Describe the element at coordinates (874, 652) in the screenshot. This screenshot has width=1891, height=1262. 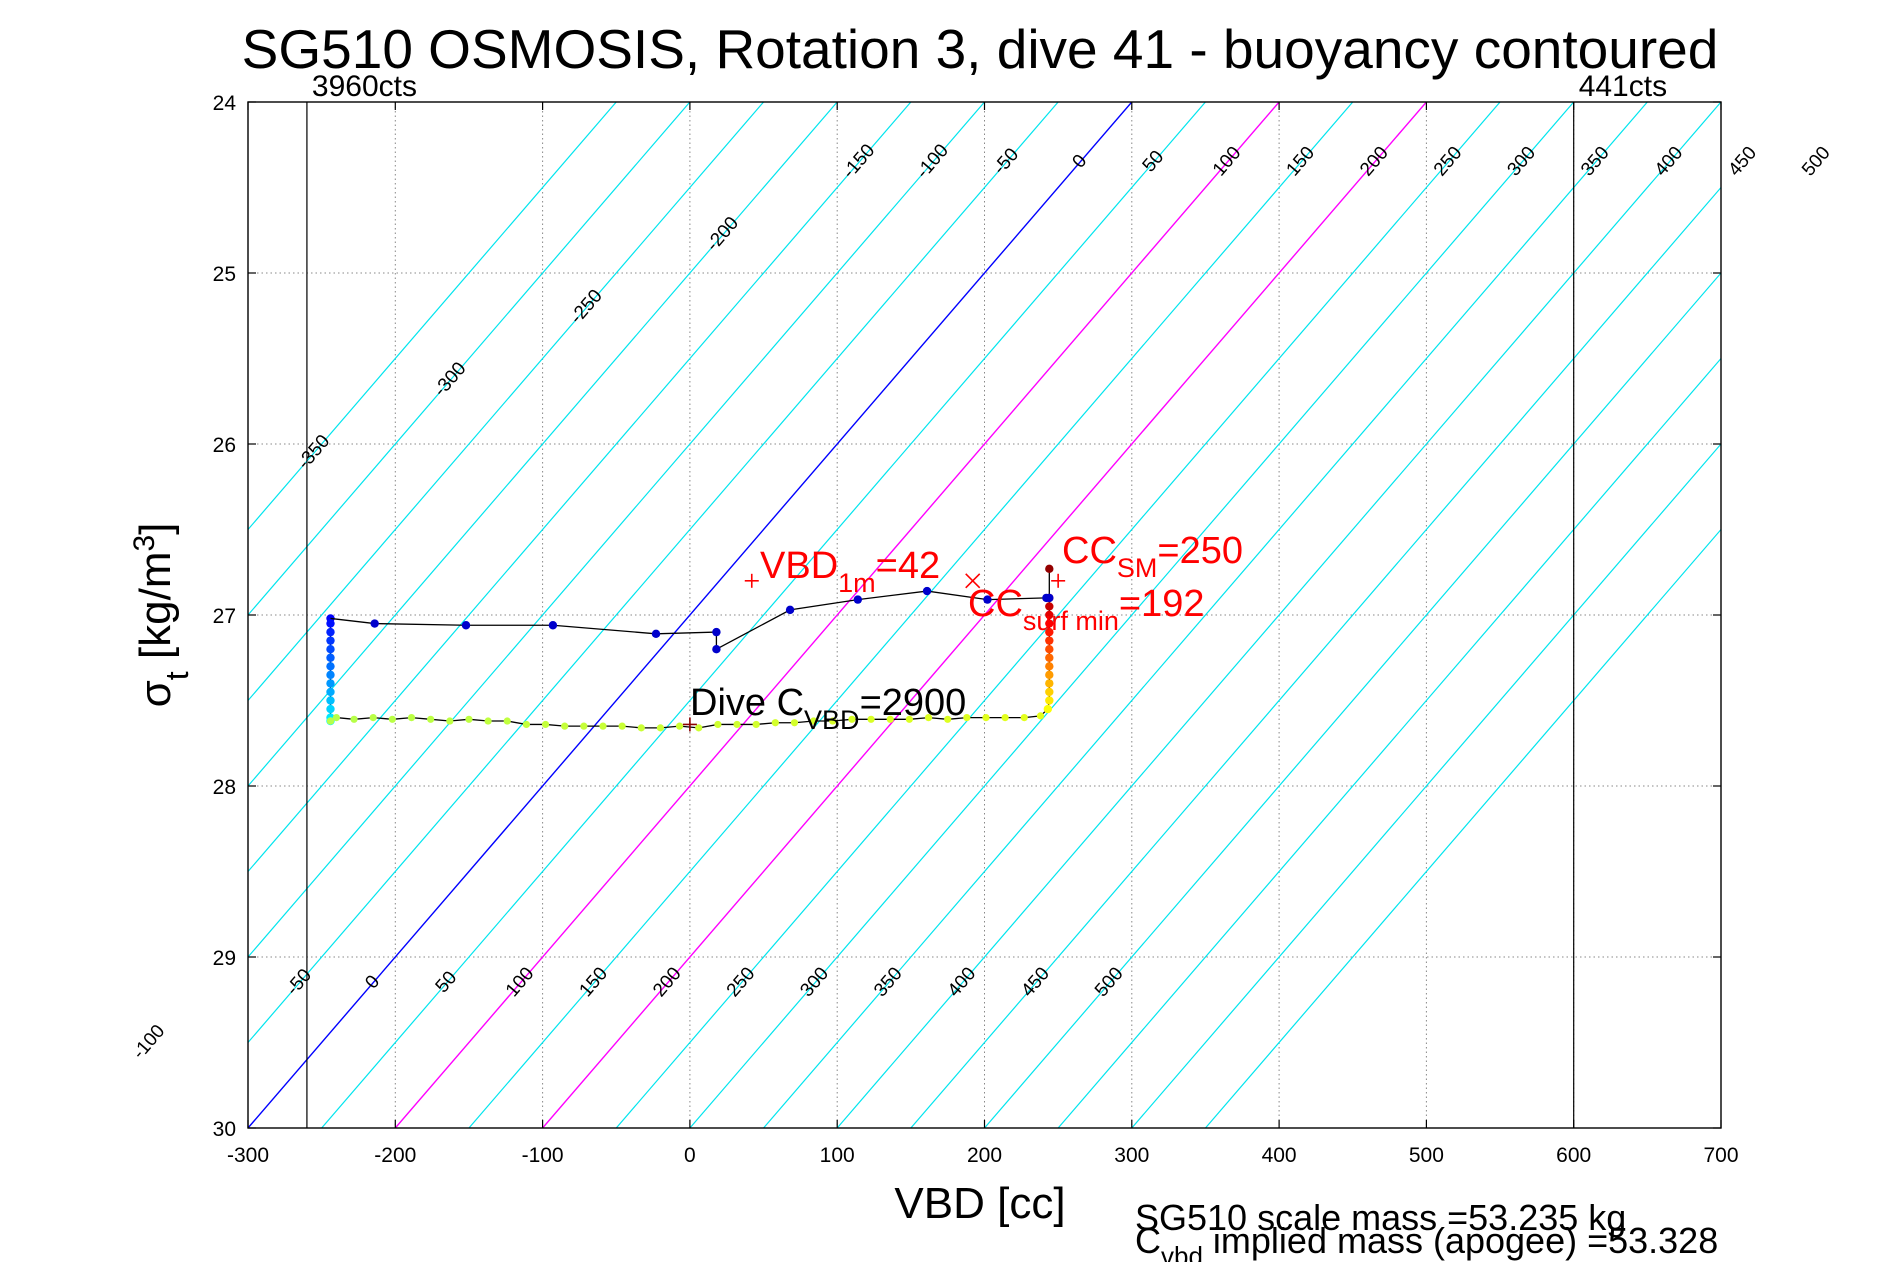
I see `annotation-markers` at that location.